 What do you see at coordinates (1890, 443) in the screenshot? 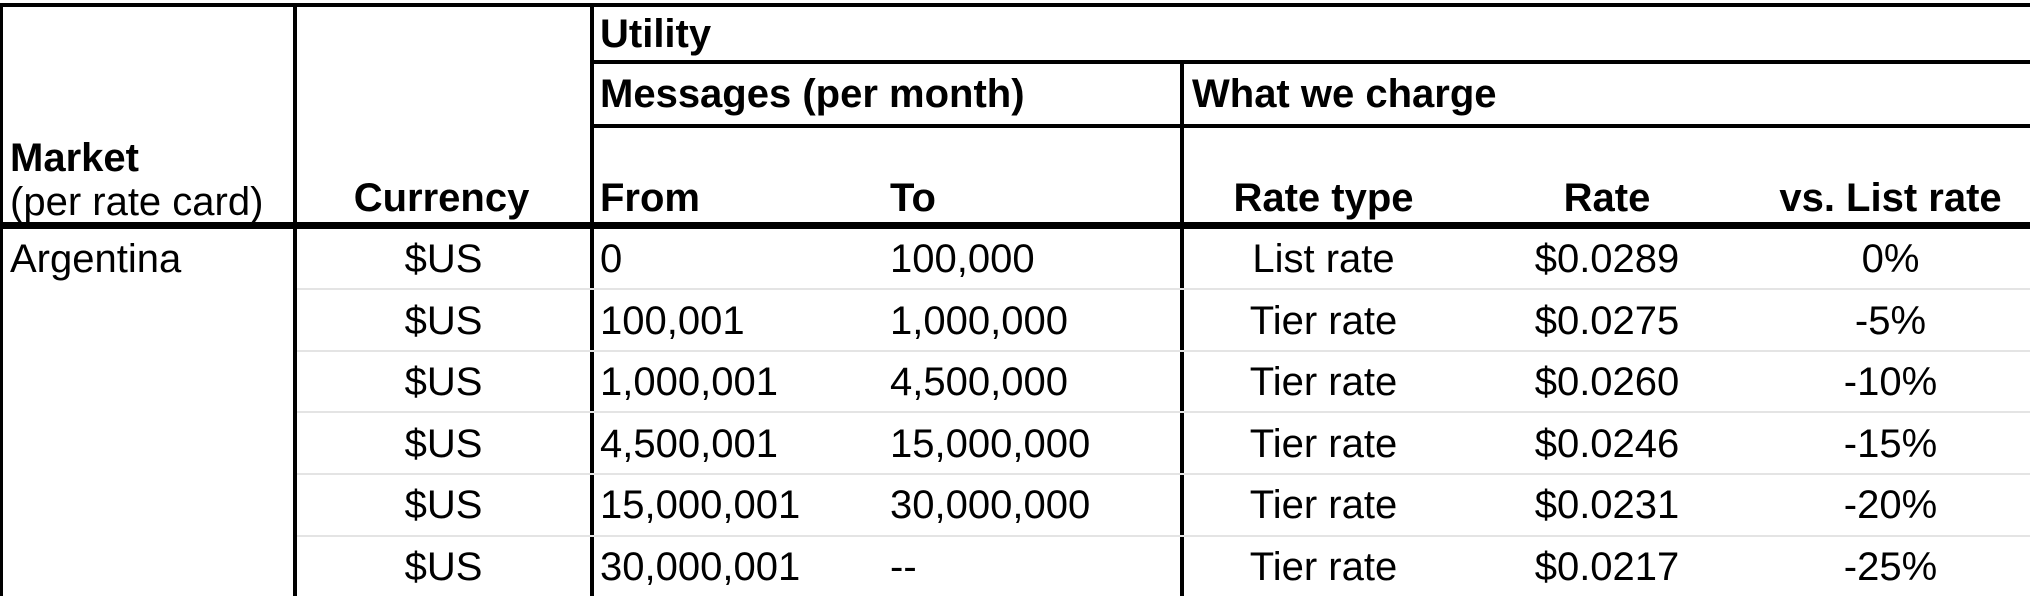
I see `cell-vs-list-rate: -15%` at bounding box center [1890, 443].